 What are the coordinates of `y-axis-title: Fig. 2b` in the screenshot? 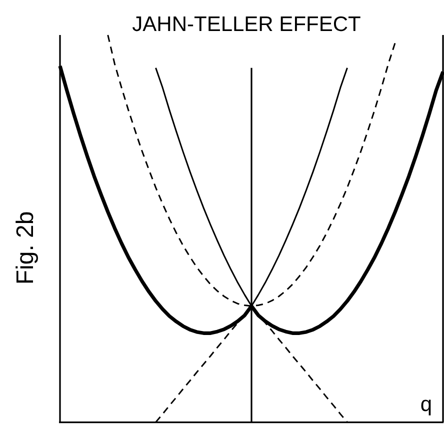 It's located at (25, 248).